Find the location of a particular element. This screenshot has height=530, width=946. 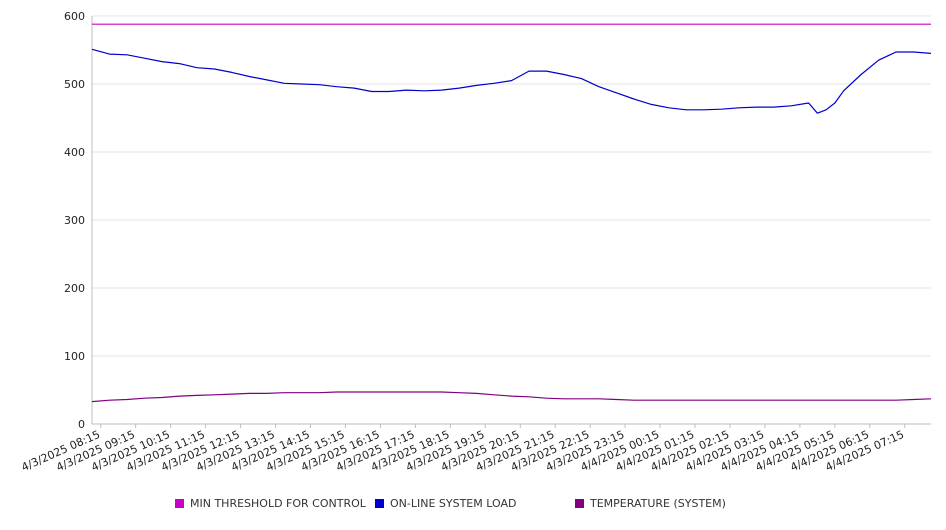

y-tick-label: 0 is located at coordinates (81, 424).